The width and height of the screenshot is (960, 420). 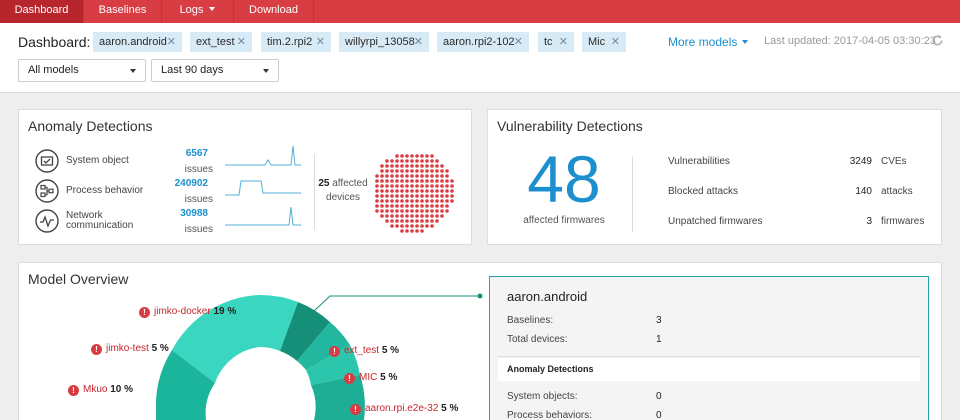 What do you see at coordinates (137, 42) in the screenshot?
I see `model-chip: aaron.android ✕` at bounding box center [137, 42].